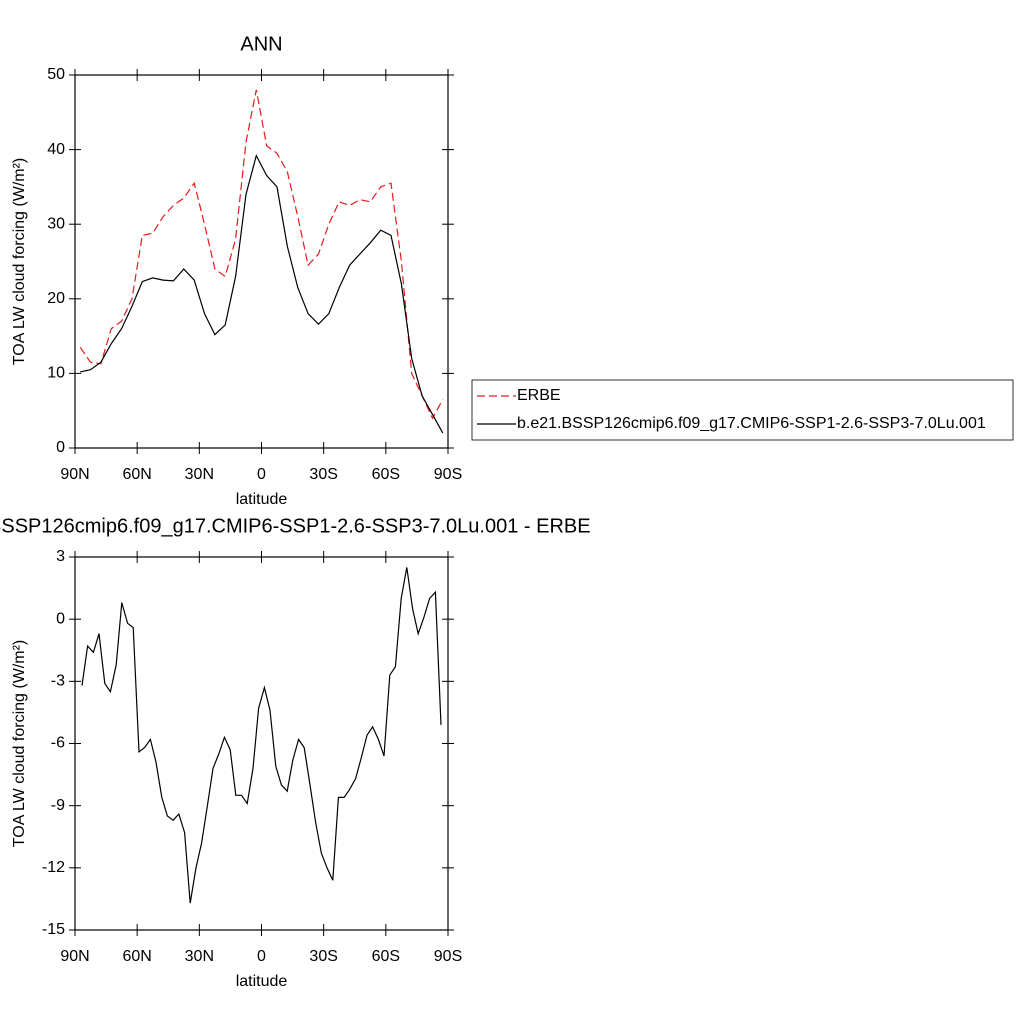 The image size is (1024, 1024). Describe the element at coordinates (56, 74) in the screenshot. I see `y-tick-label: 50` at that location.